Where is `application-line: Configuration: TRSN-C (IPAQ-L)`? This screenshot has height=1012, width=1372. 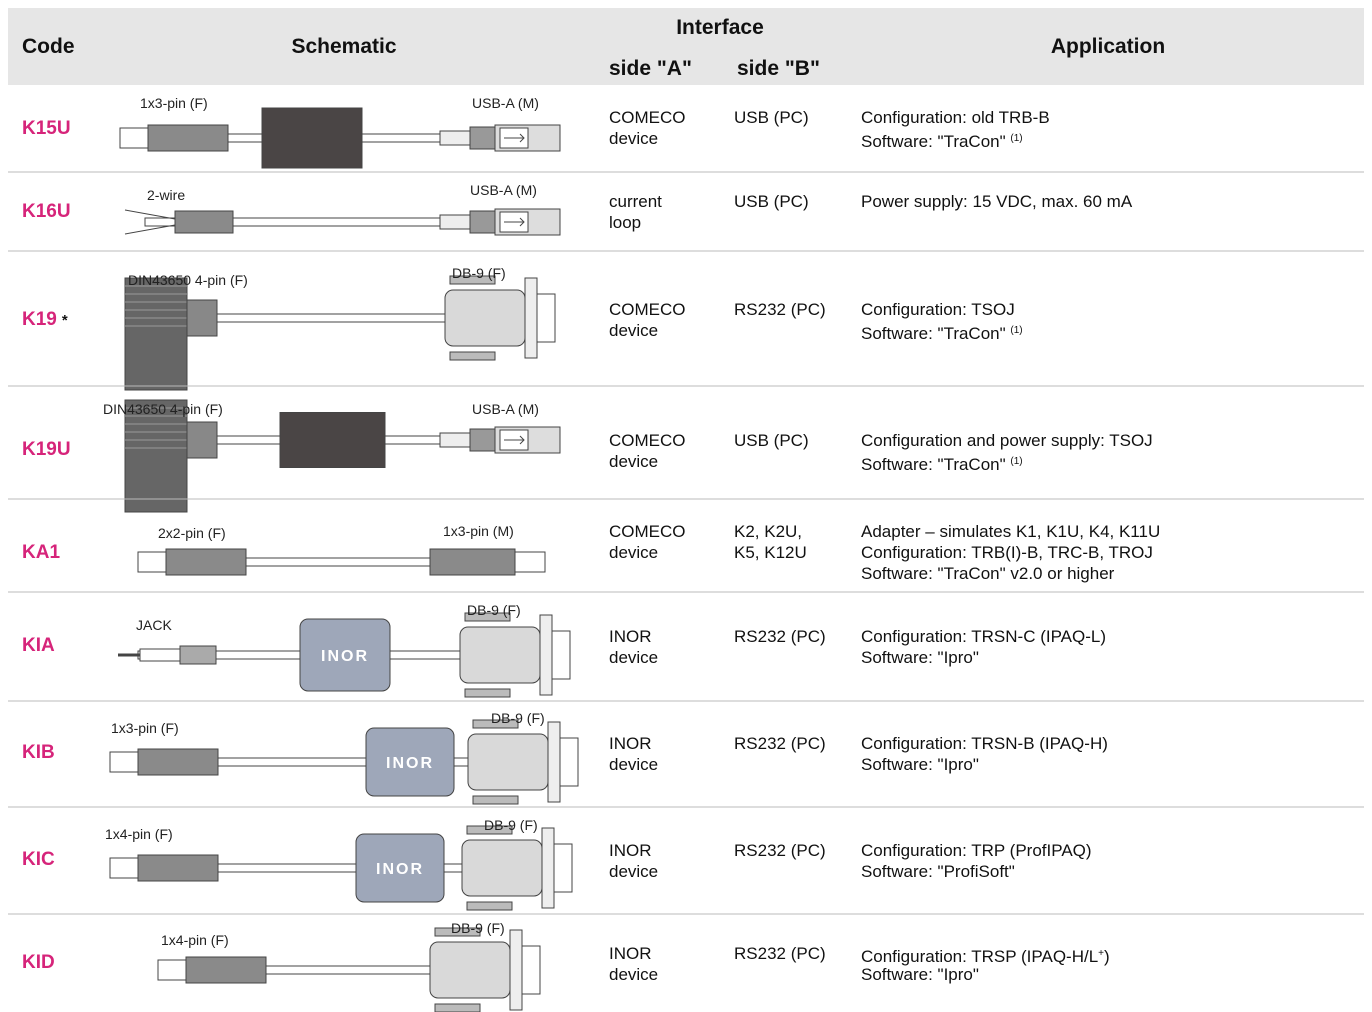
application-line: Configuration: TRSN-C (IPAQ-L) is located at coordinates (983, 636).